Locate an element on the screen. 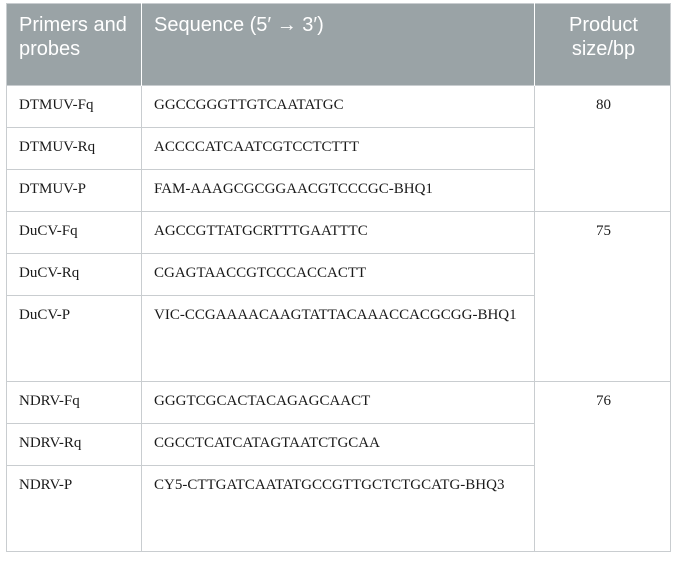 The image size is (674, 583). primer-sequence: GGCCGGGTTGTCAATATGC is located at coordinates (338, 106).